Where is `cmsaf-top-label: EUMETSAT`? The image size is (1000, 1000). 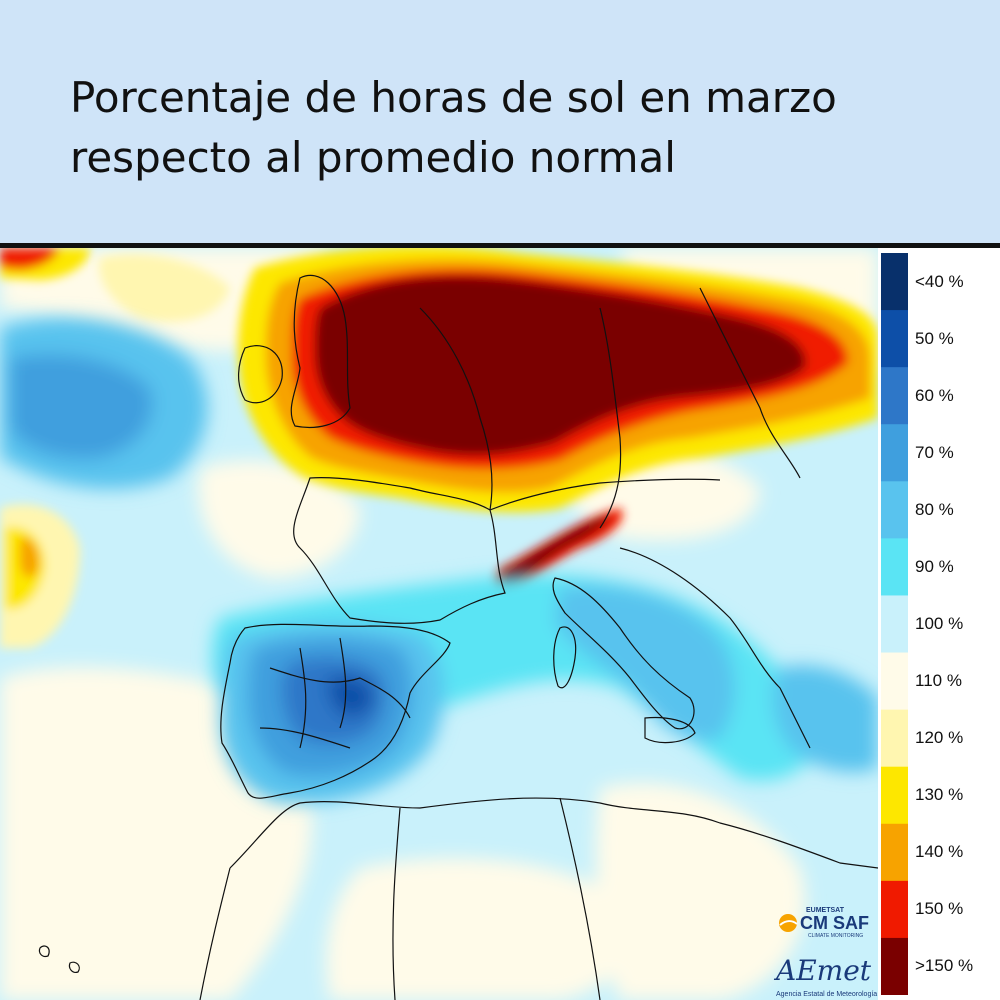 cmsaf-top-label: EUMETSAT is located at coordinates (825, 910).